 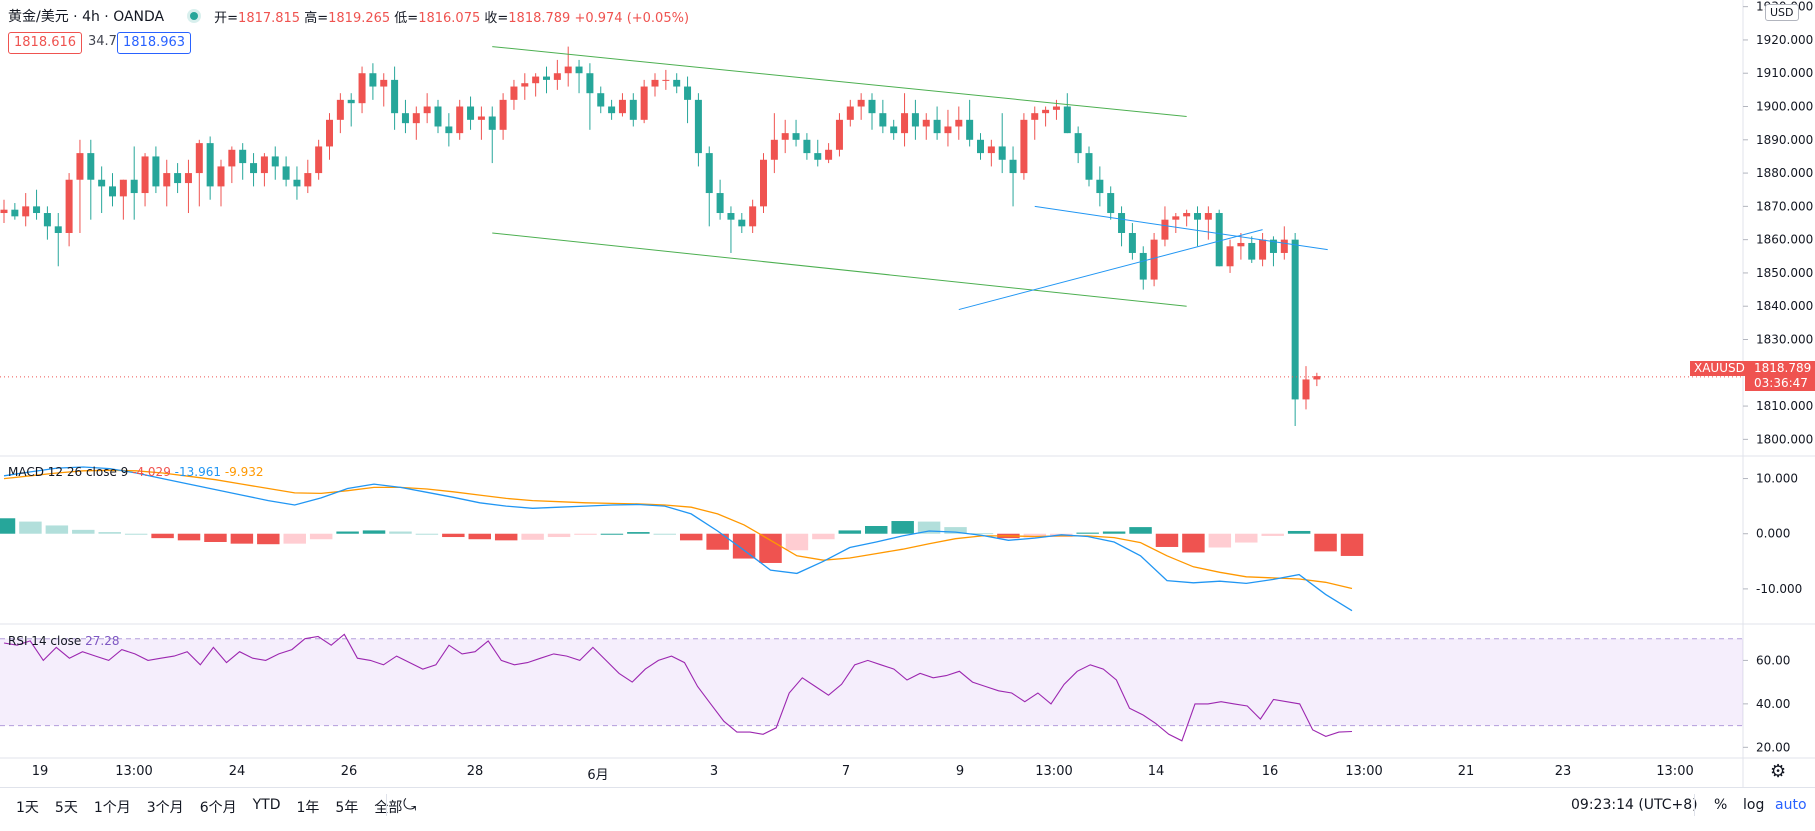 What do you see at coordinates (1156, 771) in the screenshot?
I see `time-axis-label: 14` at bounding box center [1156, 771].